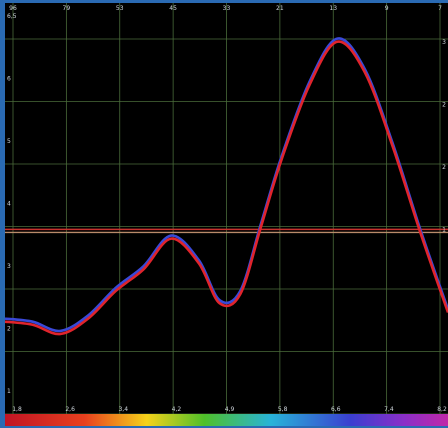 The height and width of the screenshot is (428, 448). What do you see at coordinates (177, 409) in the screenshot?
I see `bottom-tick-label: 4,2` at bounding box center [177, 409].